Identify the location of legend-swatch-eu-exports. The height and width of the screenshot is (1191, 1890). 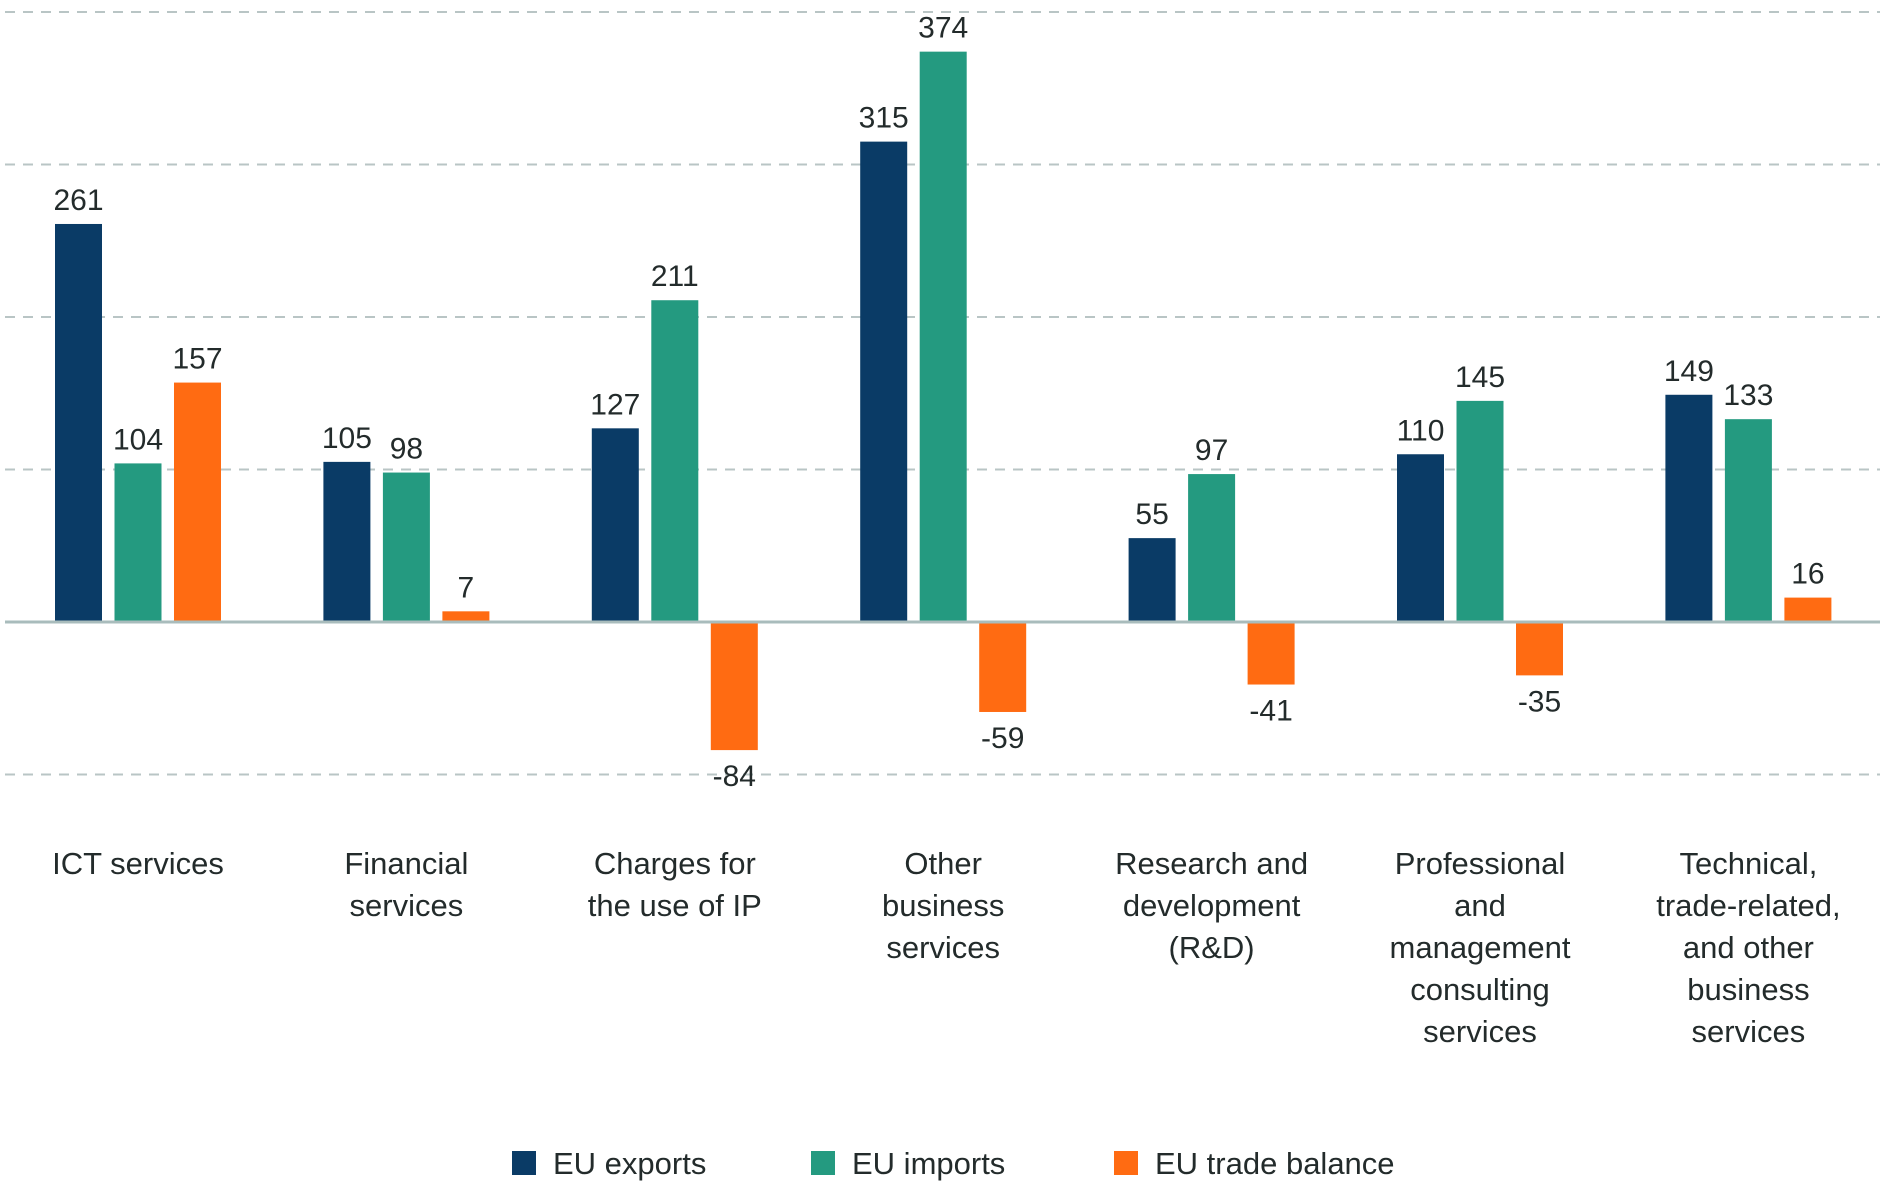
(524, 1163).